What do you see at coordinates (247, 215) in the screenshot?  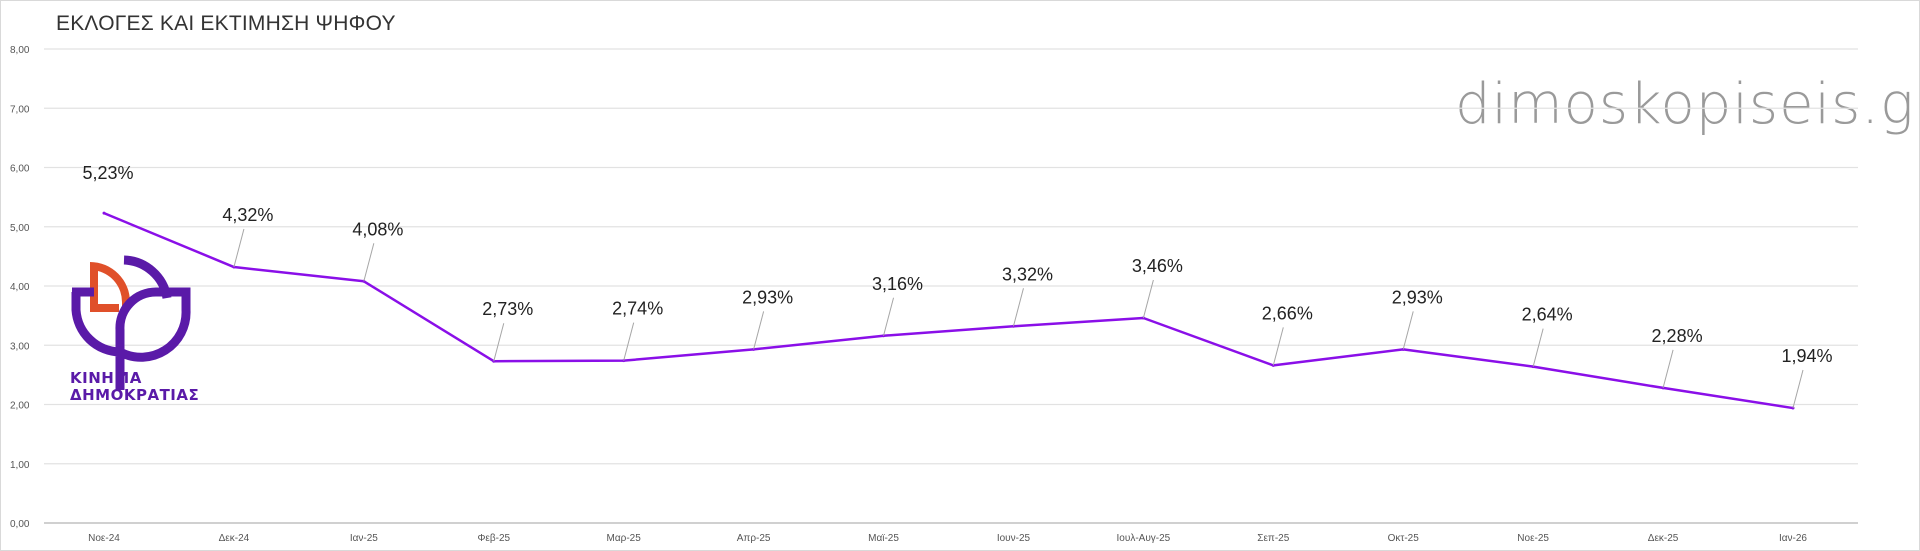 I see `data-label: 4,32%` at bounding box center [247, 215].